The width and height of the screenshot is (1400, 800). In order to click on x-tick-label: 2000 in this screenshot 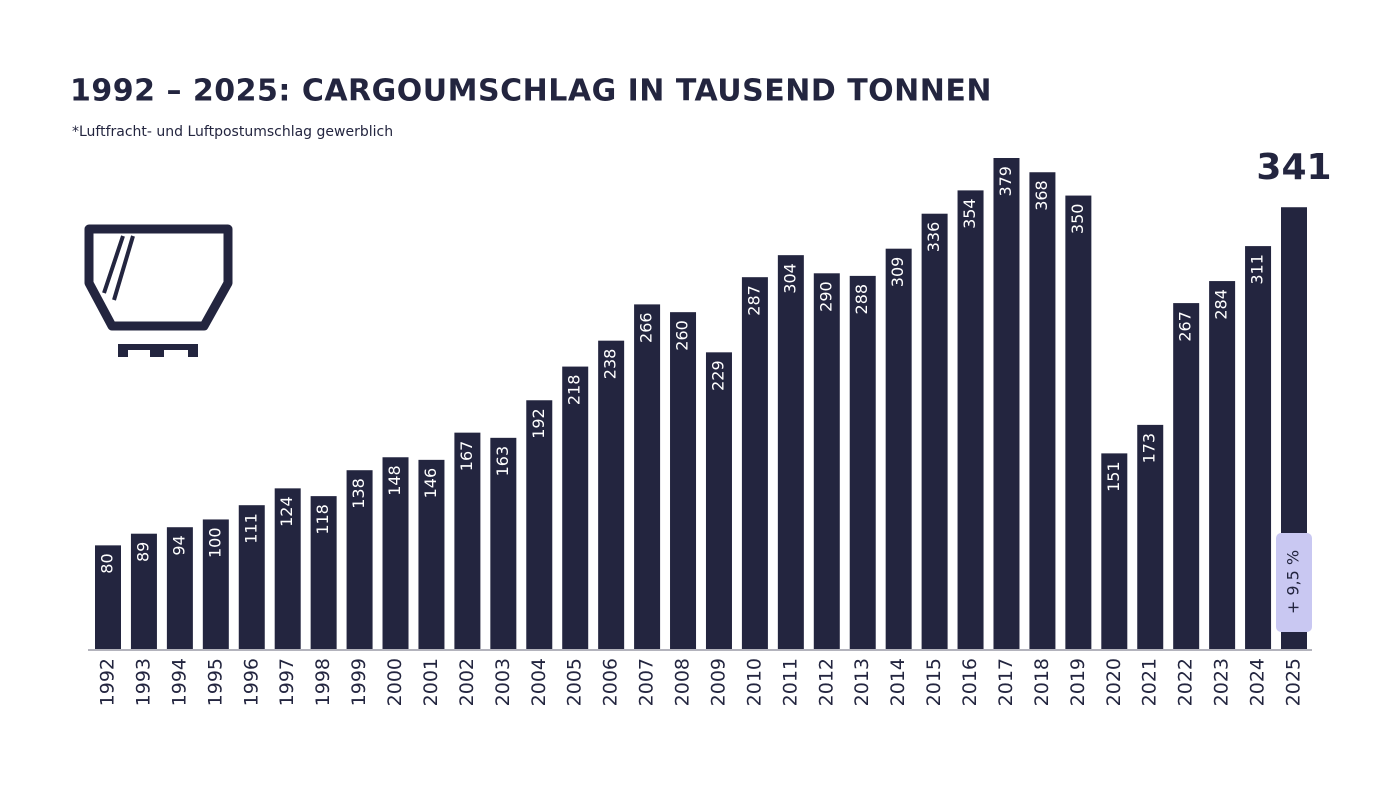, I will do `click(395, 682)`.